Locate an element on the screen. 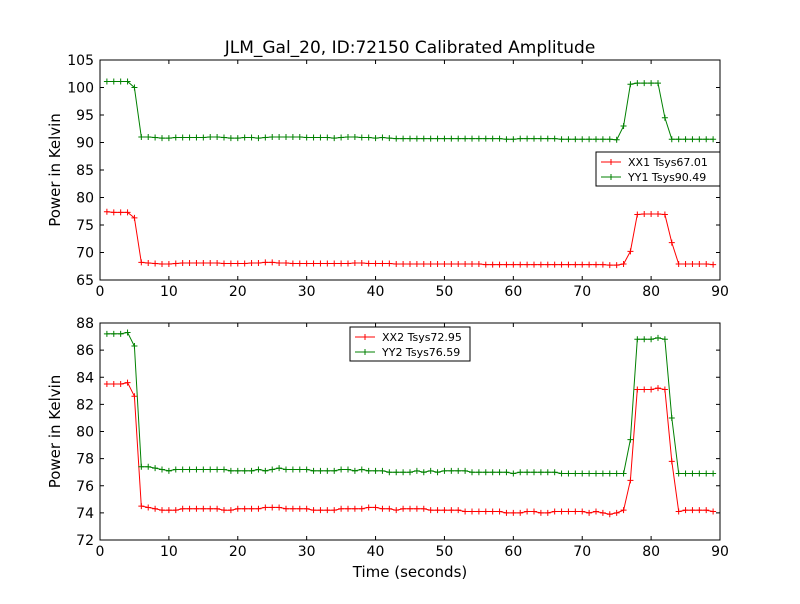 The width and height of the screenshot is (800, 604). x-tick-label: 30 is located at coordinates (307, 292).